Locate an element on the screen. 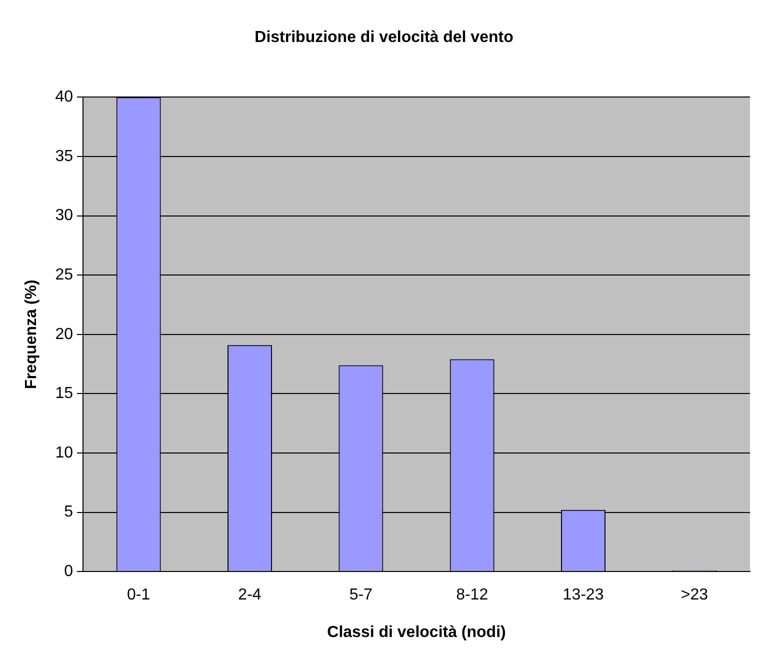 Image resolution: width=770 pixels, height=664 pixels. y-tick-label: 20 is located at coordinates (64, 334).